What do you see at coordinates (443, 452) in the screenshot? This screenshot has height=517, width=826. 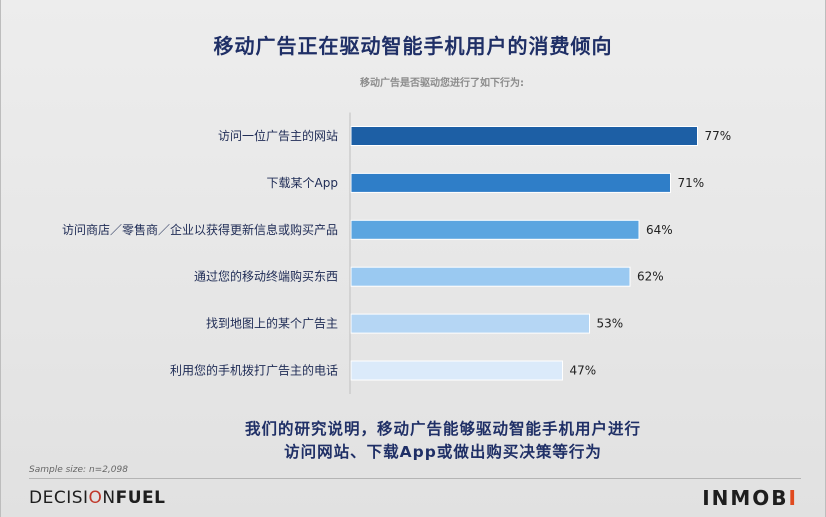 I see `conclusion-line-2: 访问网站、下载App或做出购买决策等行为` at bounding box center [443, 452].